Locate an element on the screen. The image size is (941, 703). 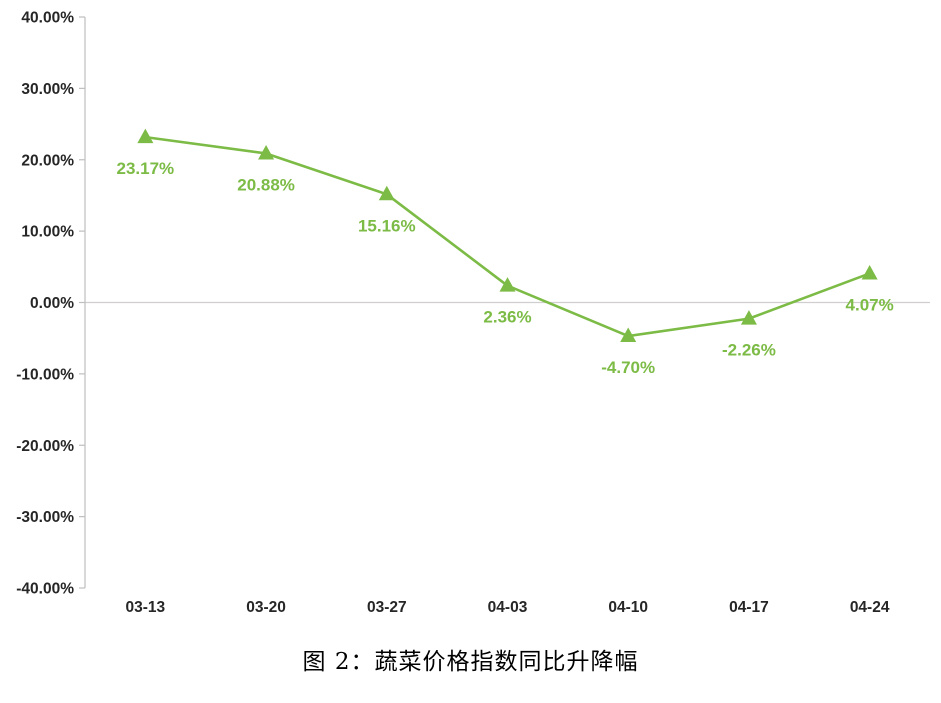
x-axis-tick-label: 03-13 is located at coordinates (146, 607).